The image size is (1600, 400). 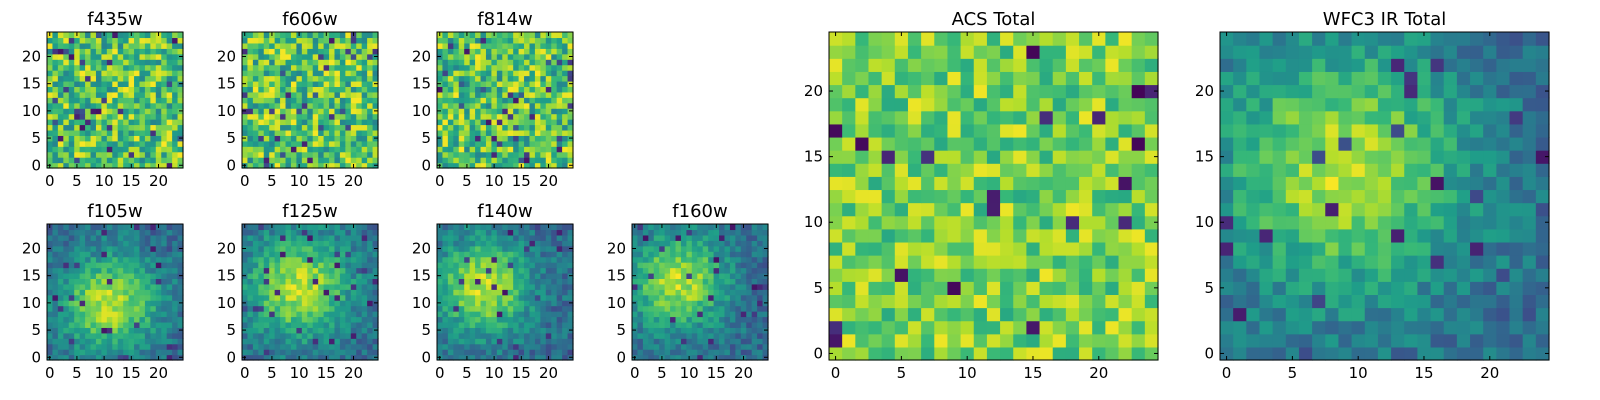 I want to click on y-tick-label: 0, so click(x=621, y=357).